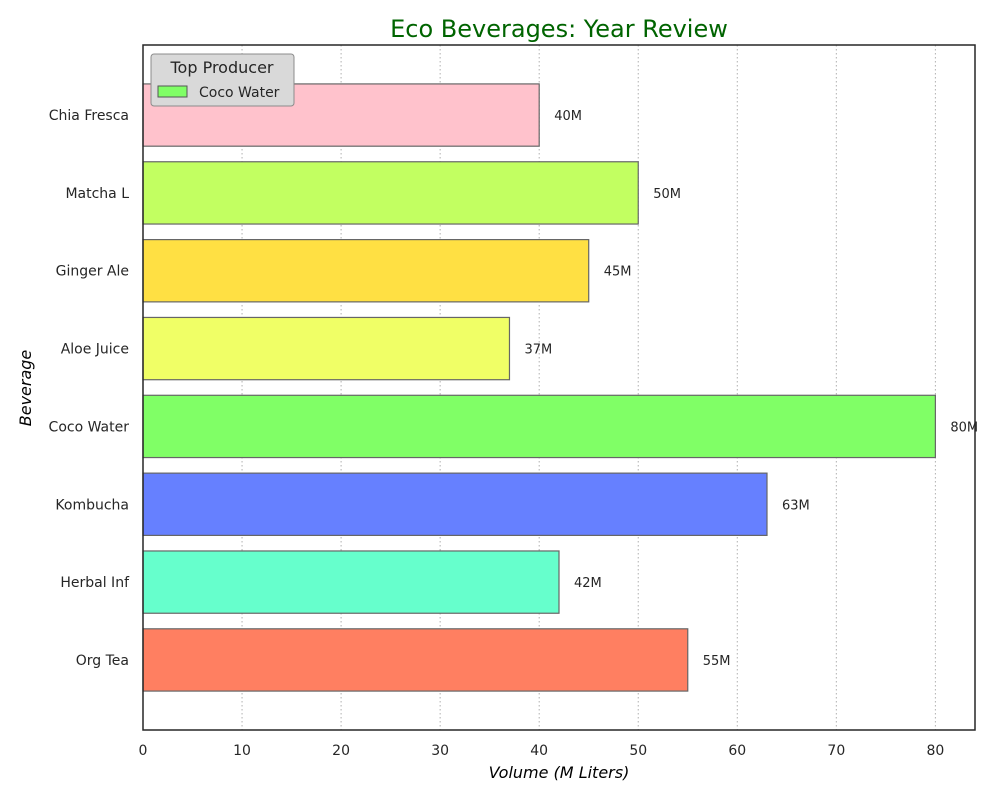 The width and height of the screenshot is (1000, 800). I want to click on y-axis-title: Beverage, so click(25, 388).